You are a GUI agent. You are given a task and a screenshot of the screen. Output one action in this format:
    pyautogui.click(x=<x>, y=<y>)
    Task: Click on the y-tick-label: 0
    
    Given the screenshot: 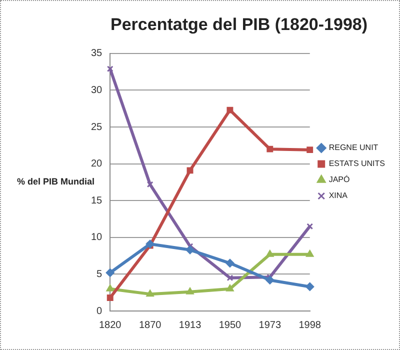 What is the action you would take?
    pyautogui.click(x=99, y=311)
    